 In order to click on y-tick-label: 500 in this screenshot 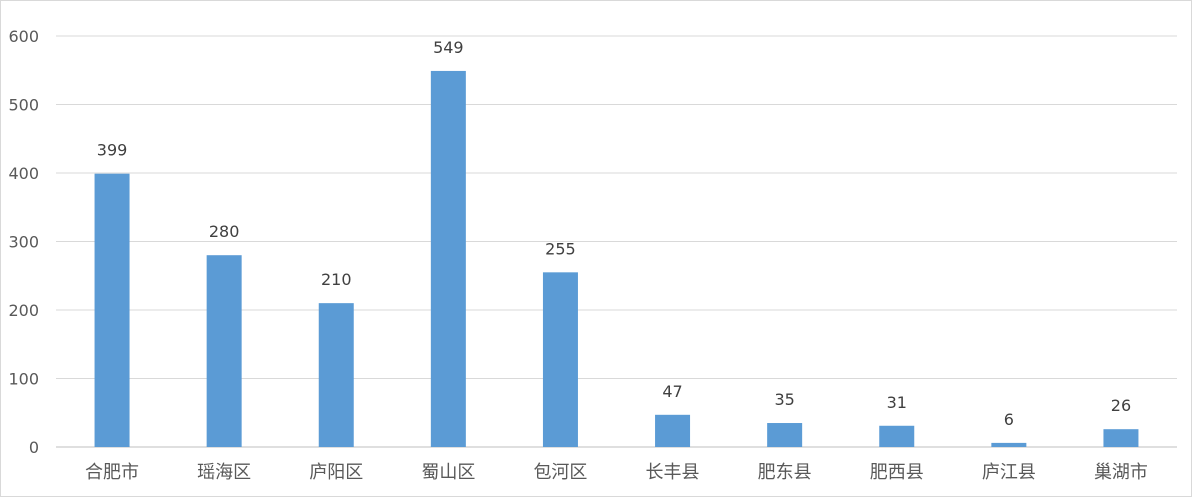, I will do `click(23, 105)`.